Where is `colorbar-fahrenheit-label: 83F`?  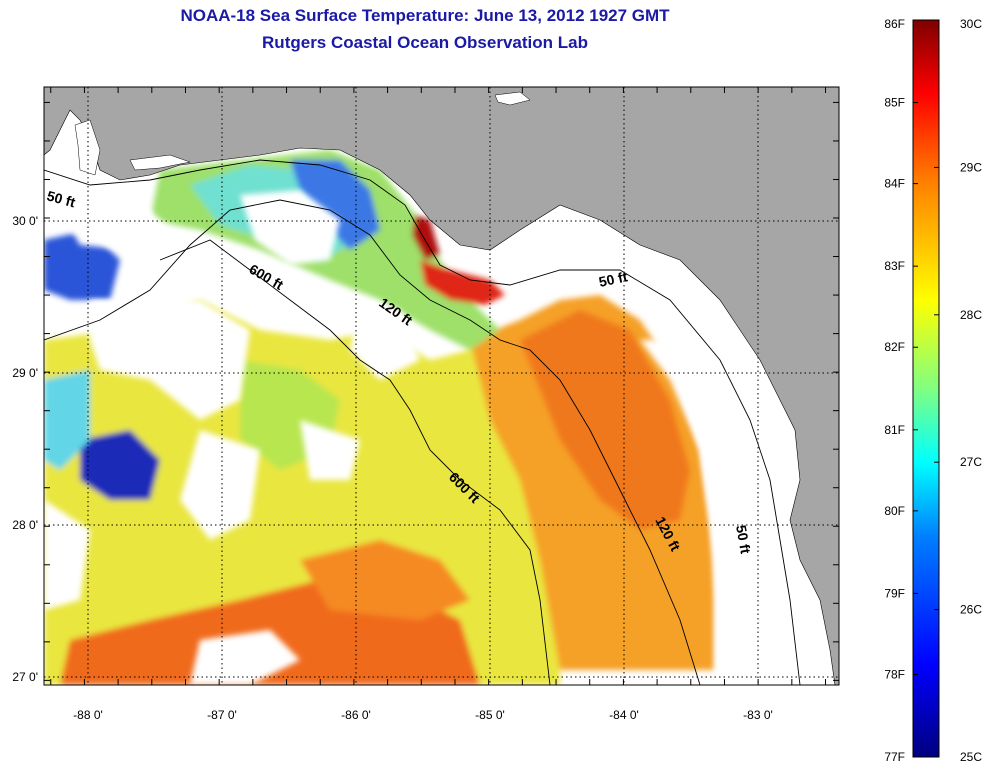 colorbar-fahrenheit-label: 83F is located at coordinates (894, 266).